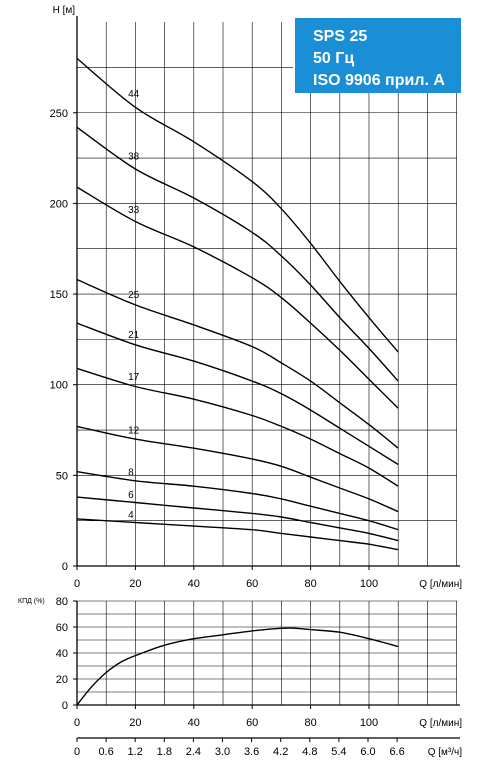 The width and height of the screenshot is (484, 779). I want to click on y-axis-title: КПД (%), so click(31, 601).